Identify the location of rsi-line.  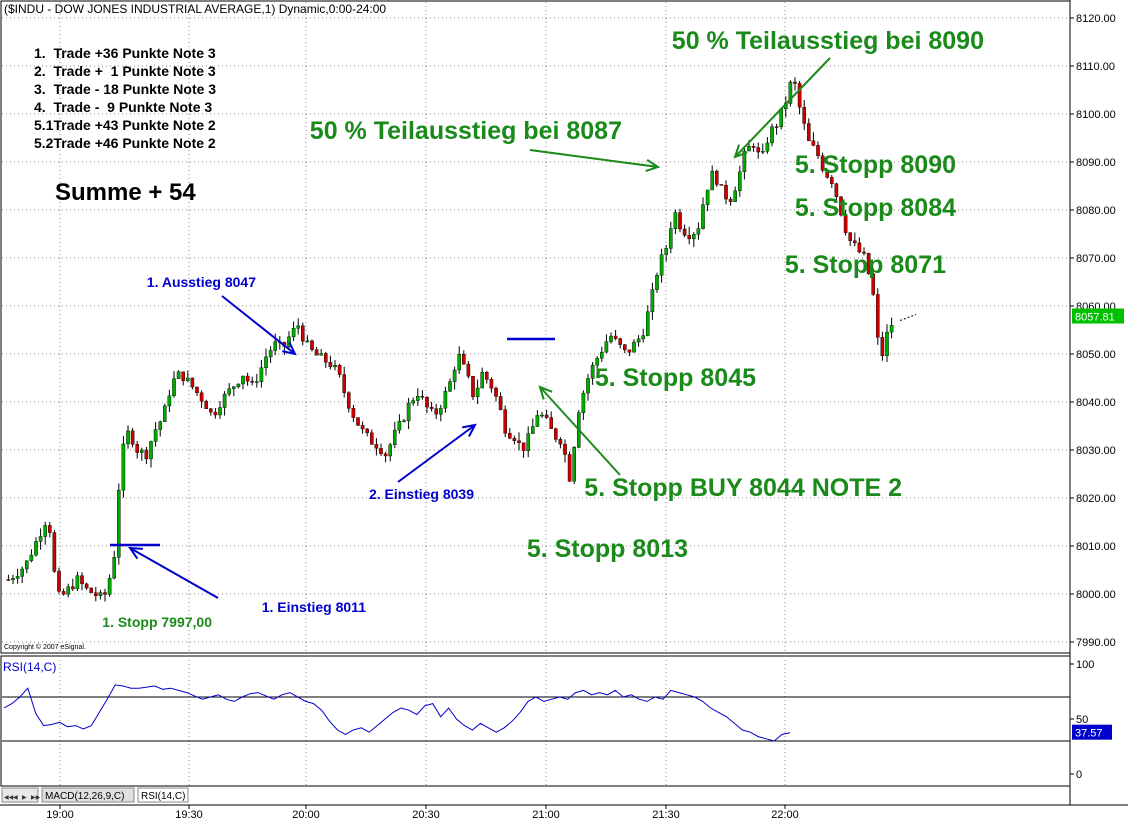
(397, 713).